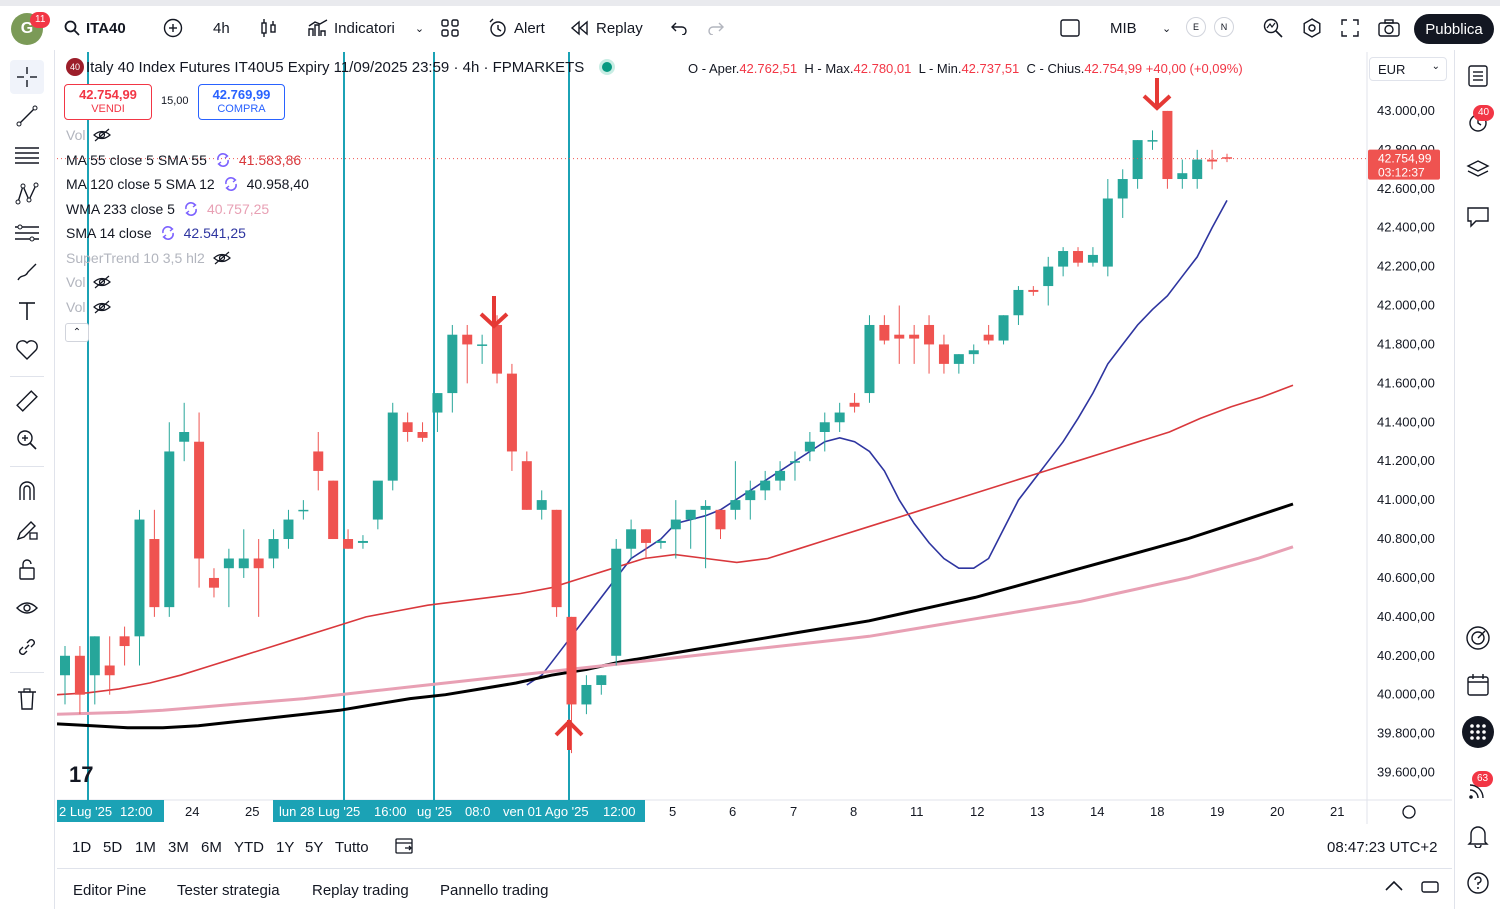 The width and height of the screenshot is (1500, 909). I want to click on indicator-row: MA 120 close 5 SMA 12 40.958,40, so click(187, 184).